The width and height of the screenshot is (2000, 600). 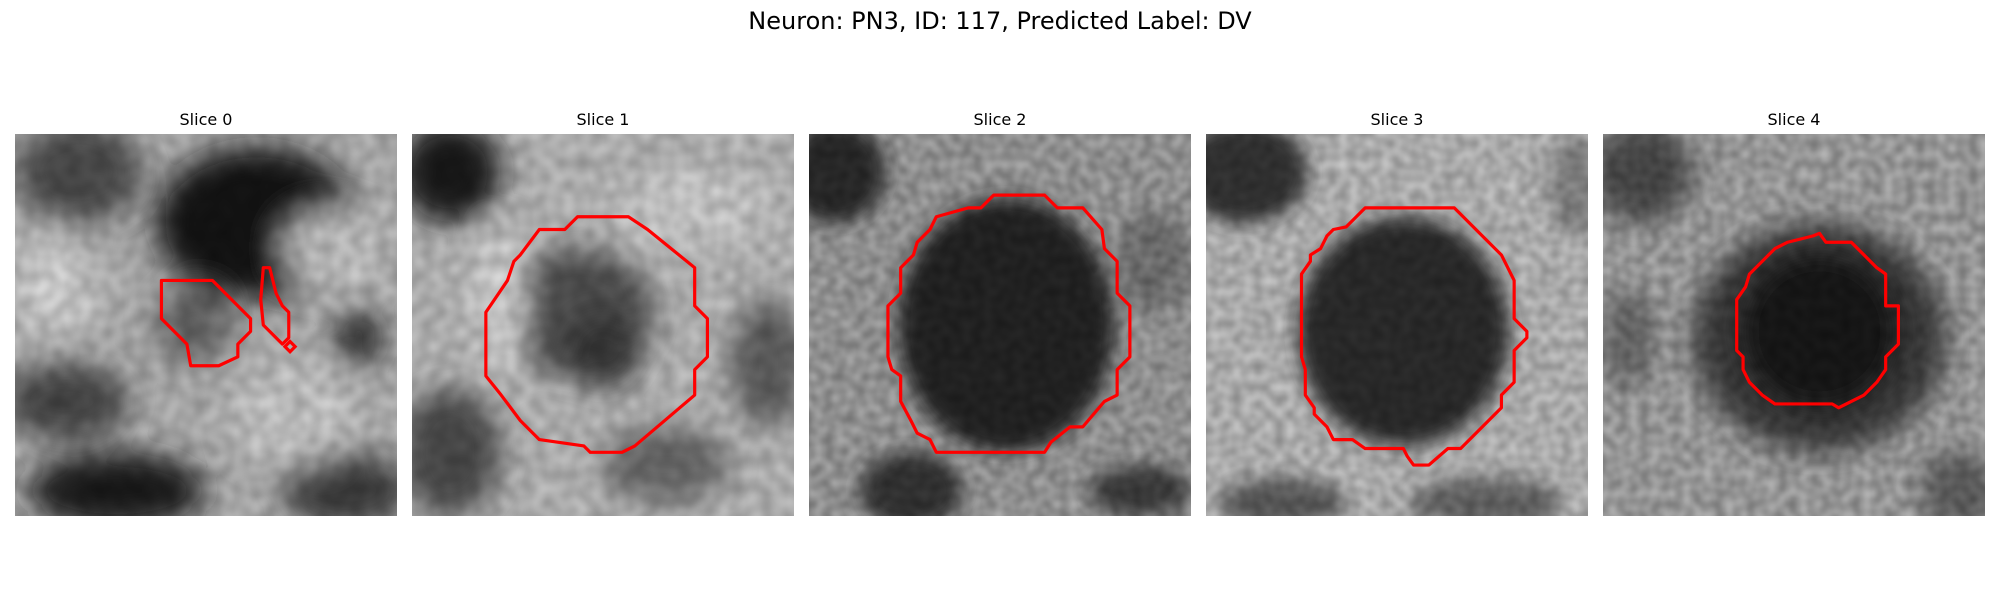 What do you see at coordinates (275, 306) in the screenshot?
I see `slice-0-contour-right` at bounding box center [275, 306].